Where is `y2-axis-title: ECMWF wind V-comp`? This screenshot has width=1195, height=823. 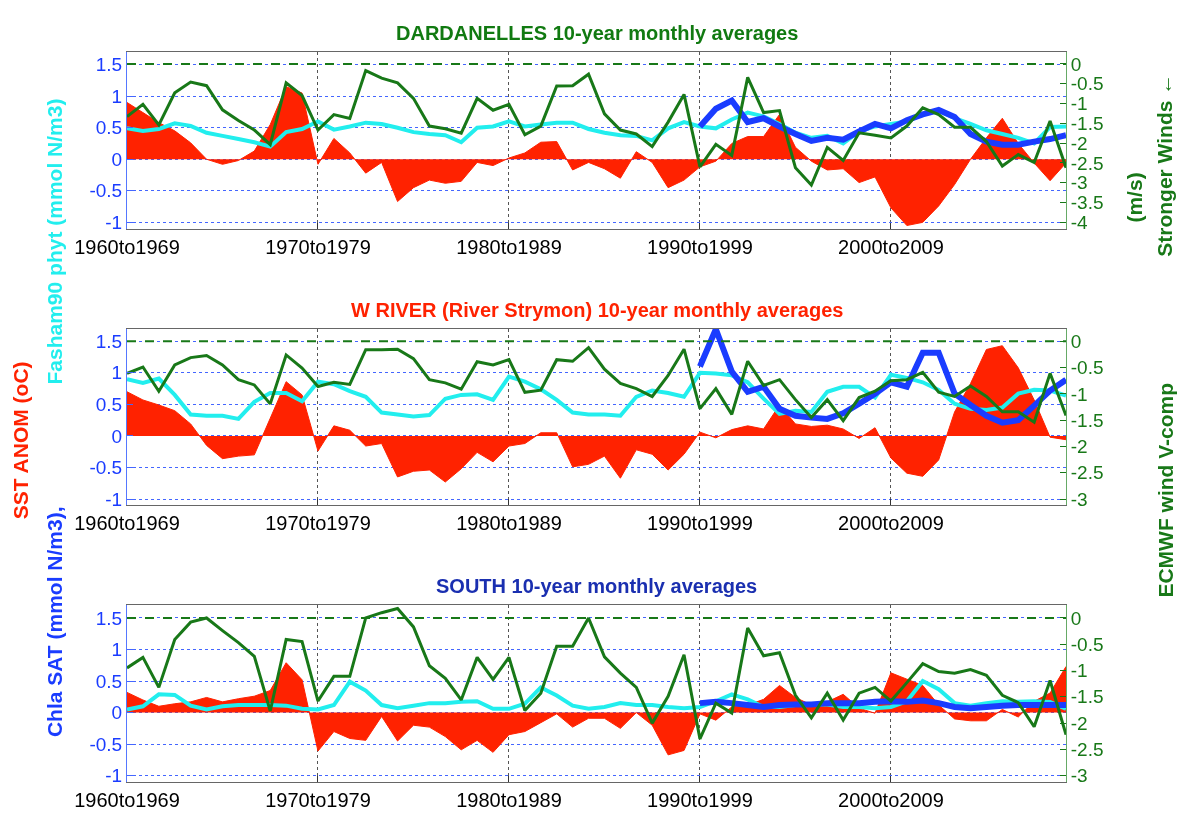 y2-axis-title: ECMWF wind V-comp is located at coordinates (1165, 490).